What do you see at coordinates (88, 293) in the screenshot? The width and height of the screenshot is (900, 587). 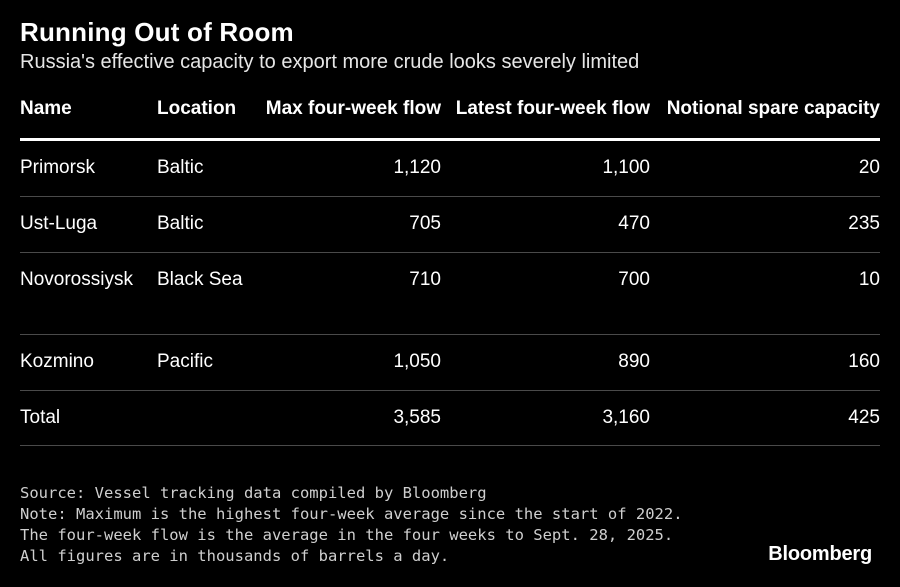 I see `cell-name: Novorossiysk` at bounding box center [88, 293].